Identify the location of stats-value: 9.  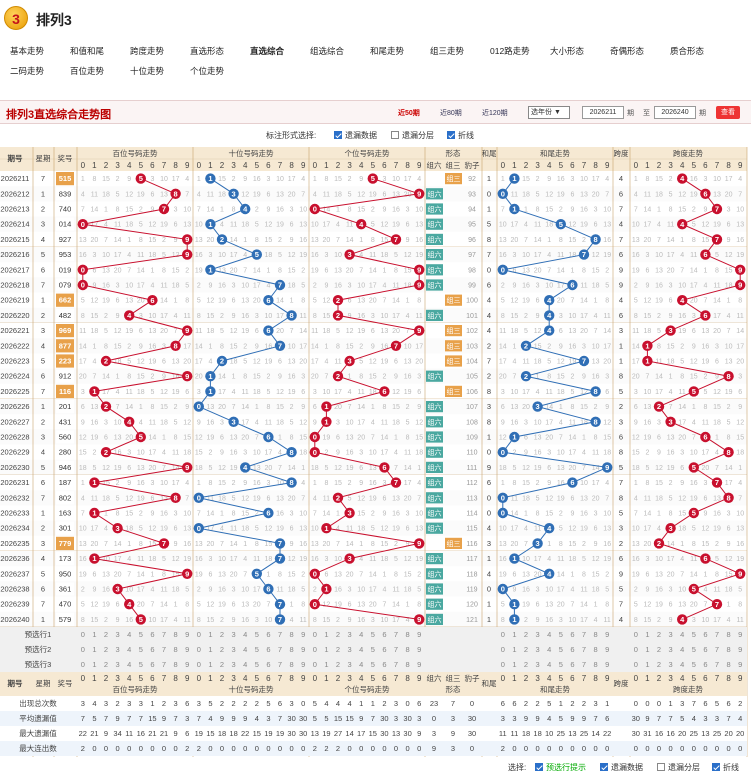
(538, 718).